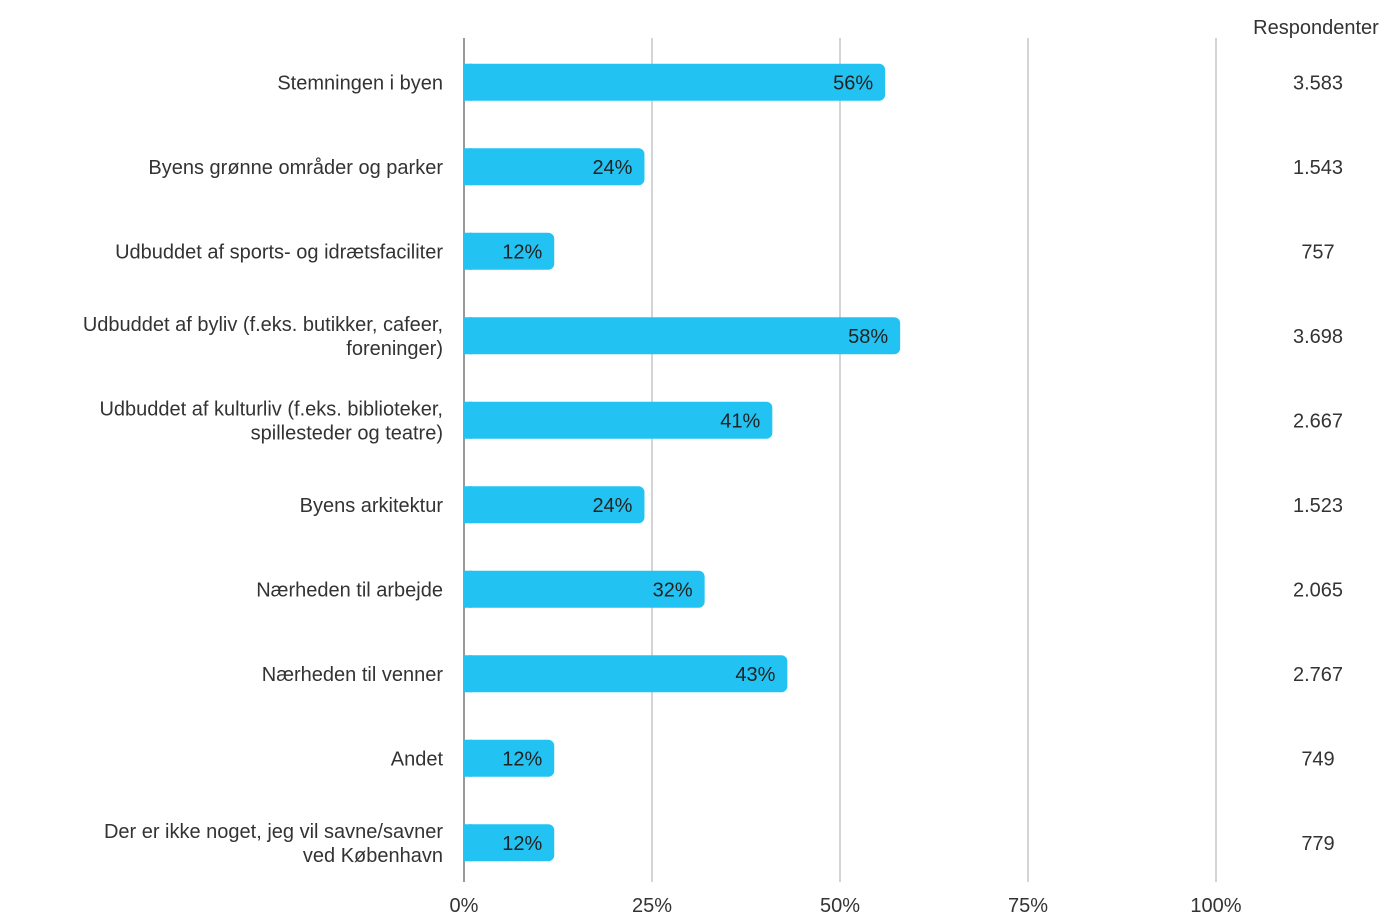 The image size is (1394, 919). What do you see at coordinates (1317, 844) in the screenshot?
I see `respondents-count: 779` at bounding box center [1317, 844].